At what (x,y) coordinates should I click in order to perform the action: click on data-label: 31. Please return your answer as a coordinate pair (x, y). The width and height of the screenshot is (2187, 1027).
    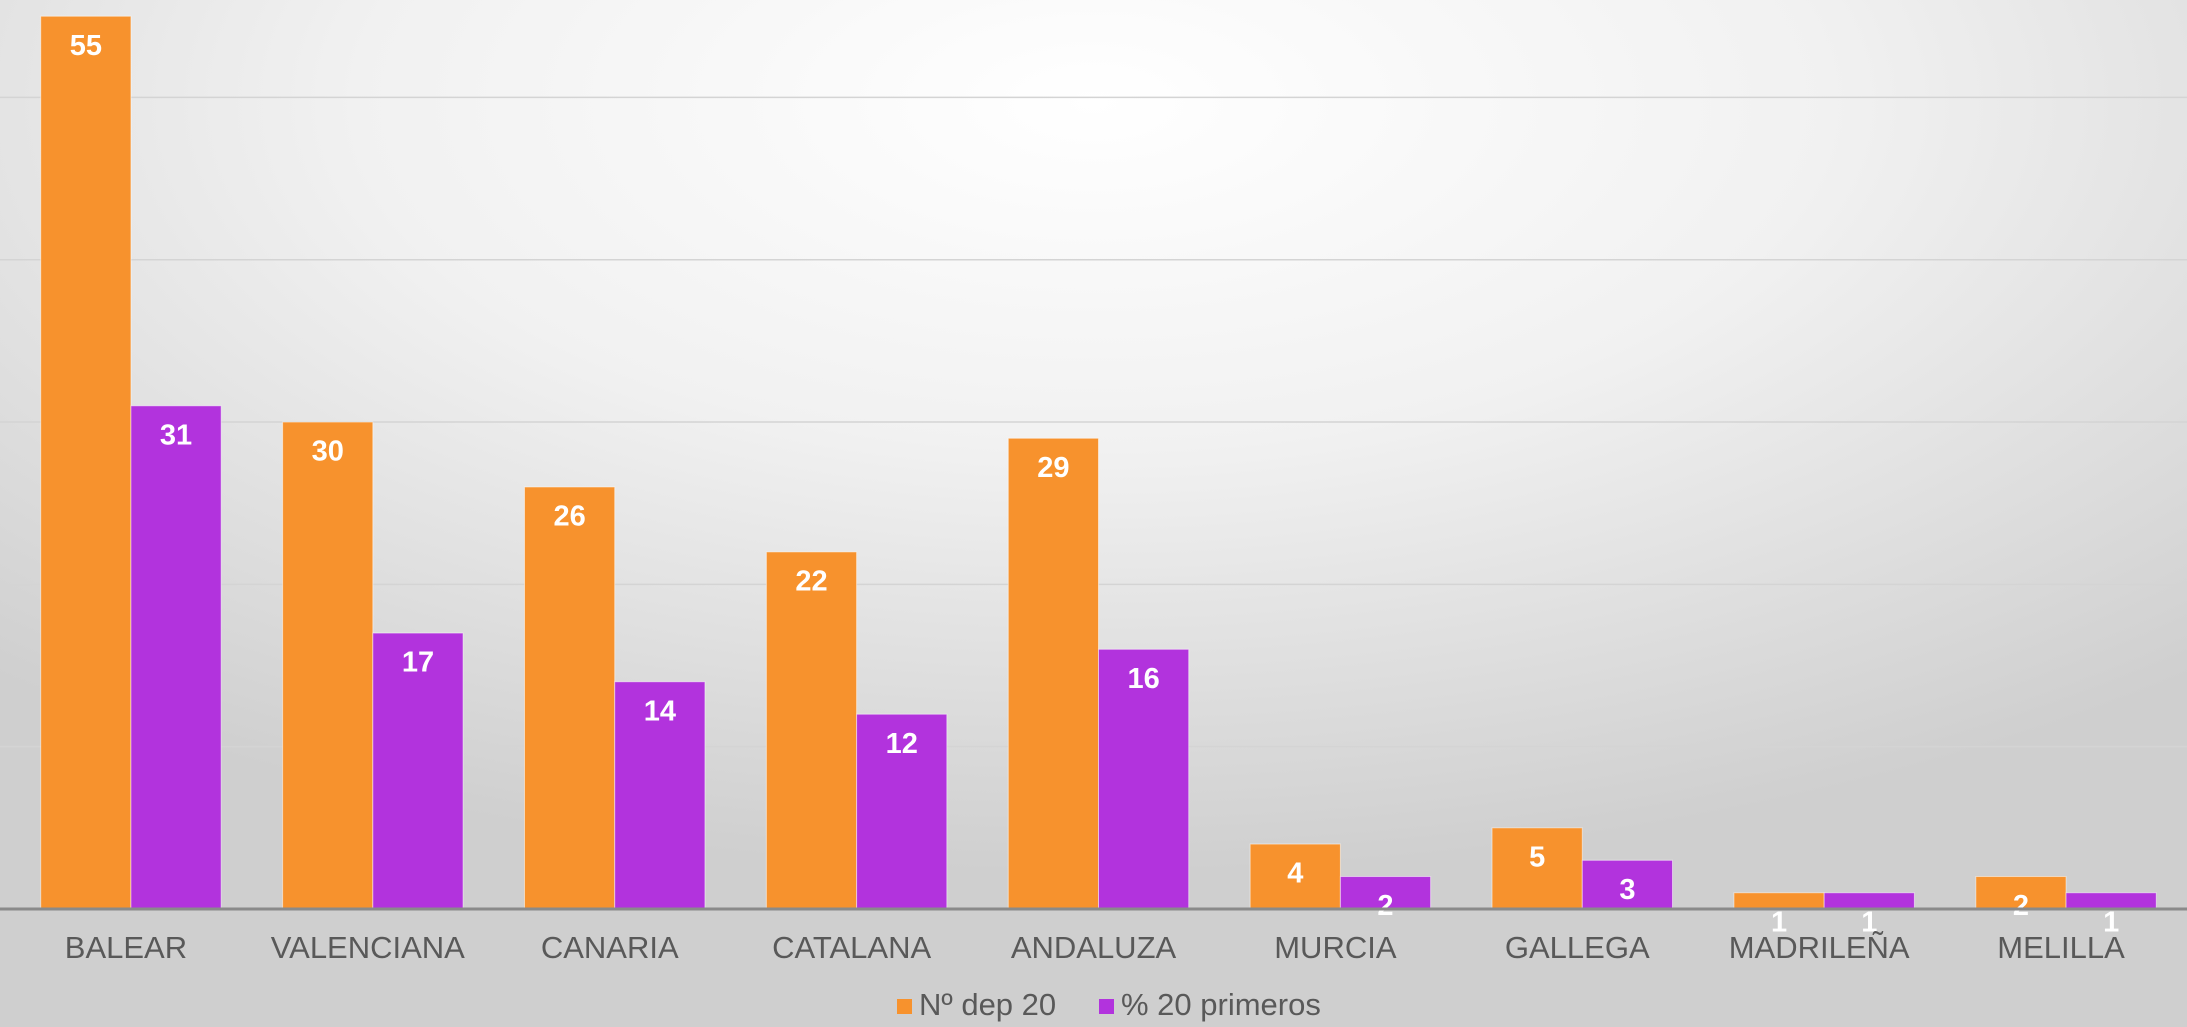
    Looking at the image, I should click on (176, 435).